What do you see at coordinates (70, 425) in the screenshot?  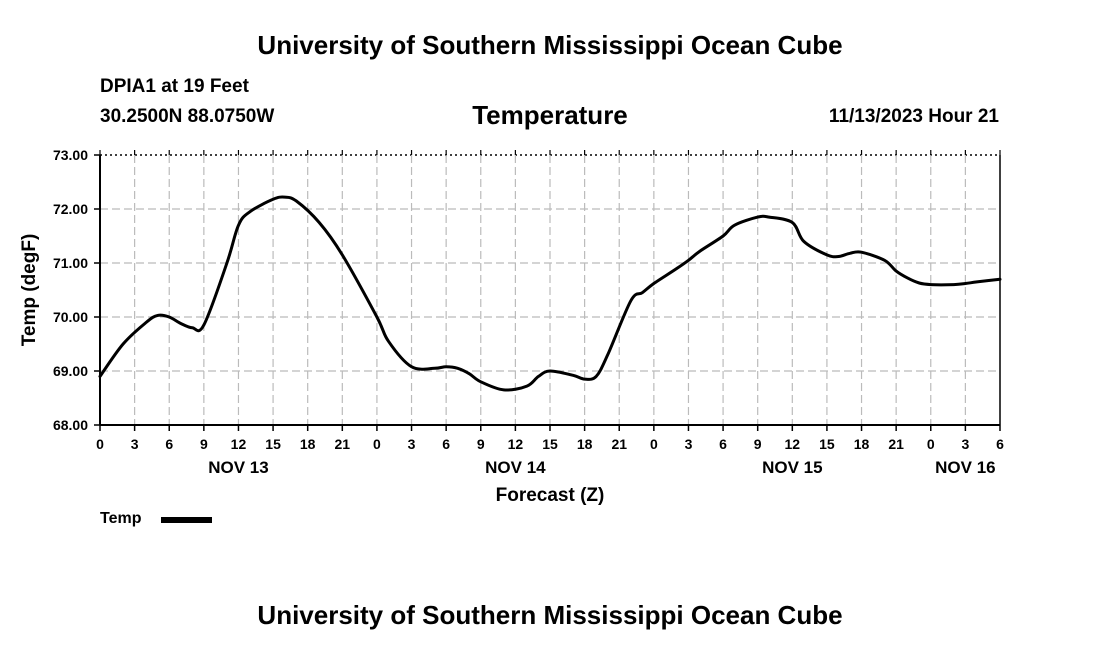 I see `y-tick-label: 68.00` at bounding box center [70, 425].